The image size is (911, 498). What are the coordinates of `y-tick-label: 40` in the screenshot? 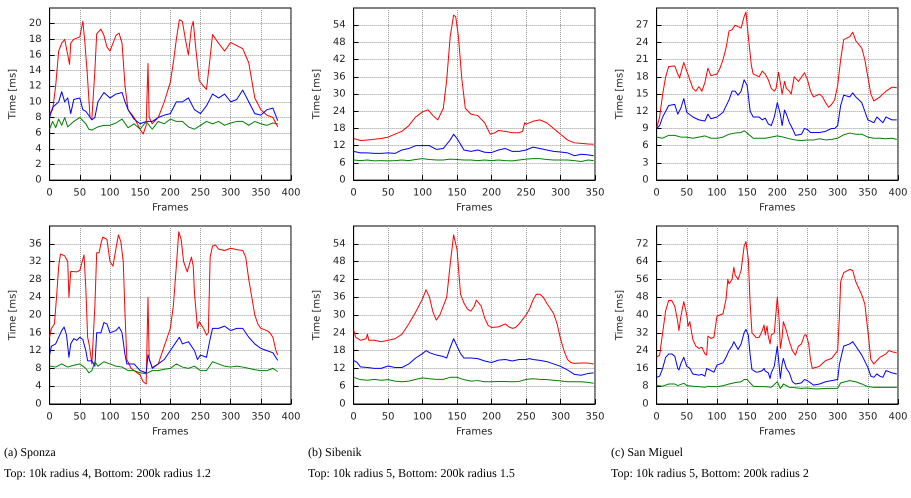 It's located at (642, 315).